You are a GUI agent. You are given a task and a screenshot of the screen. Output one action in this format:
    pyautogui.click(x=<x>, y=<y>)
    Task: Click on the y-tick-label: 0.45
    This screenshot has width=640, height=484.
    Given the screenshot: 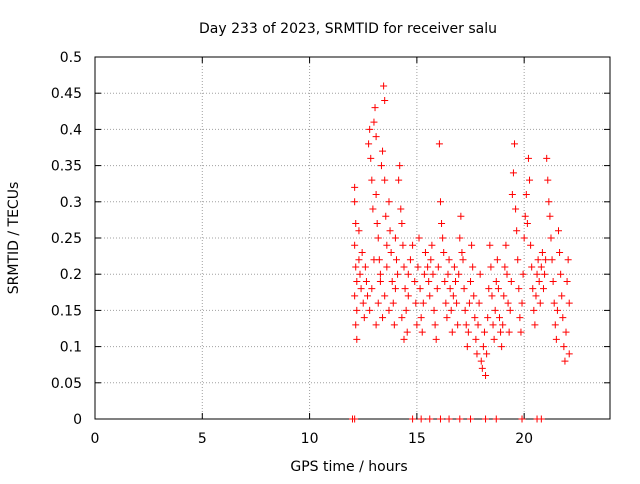 What is the action you would take?
    pyautogui.click(x=66, y=94)
    